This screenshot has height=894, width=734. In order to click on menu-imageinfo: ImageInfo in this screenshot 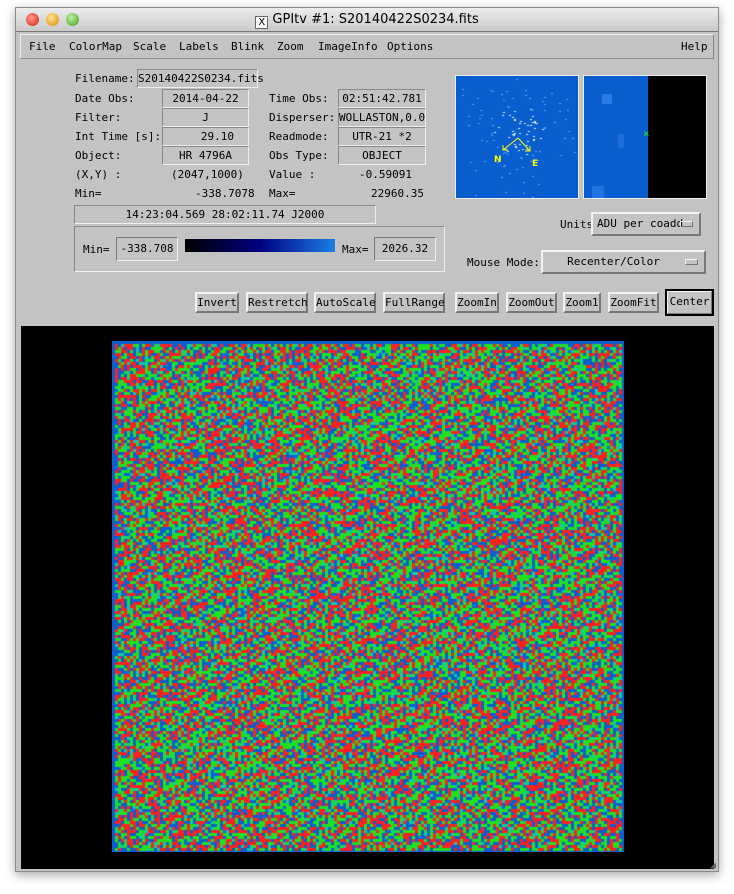, I will do `click(348, 46)`.